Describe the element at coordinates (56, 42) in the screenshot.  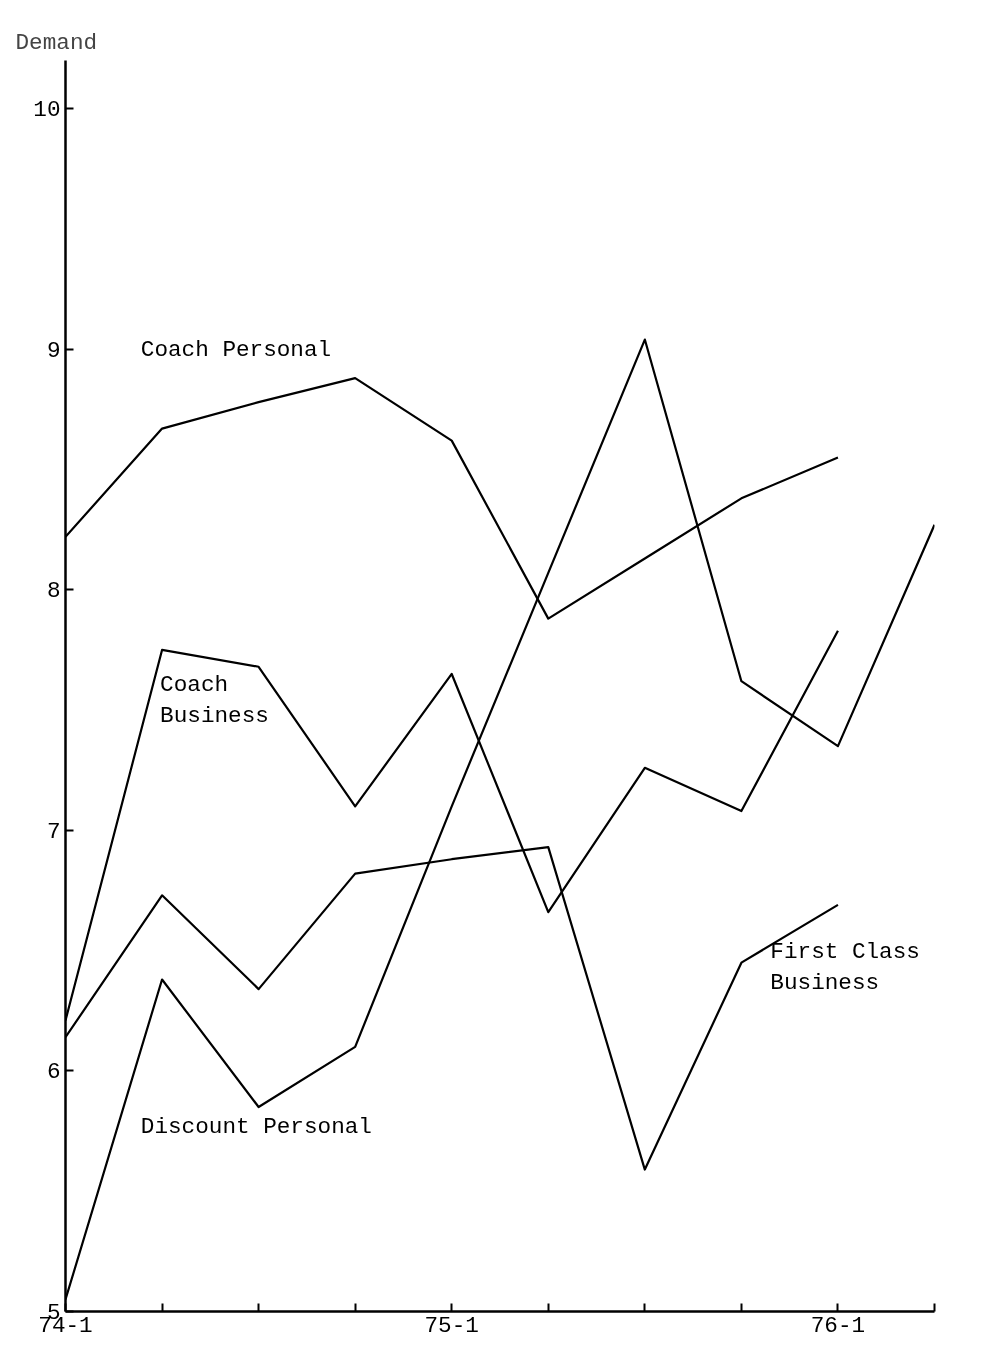
I see `y-axis-title: Demand` at that location.